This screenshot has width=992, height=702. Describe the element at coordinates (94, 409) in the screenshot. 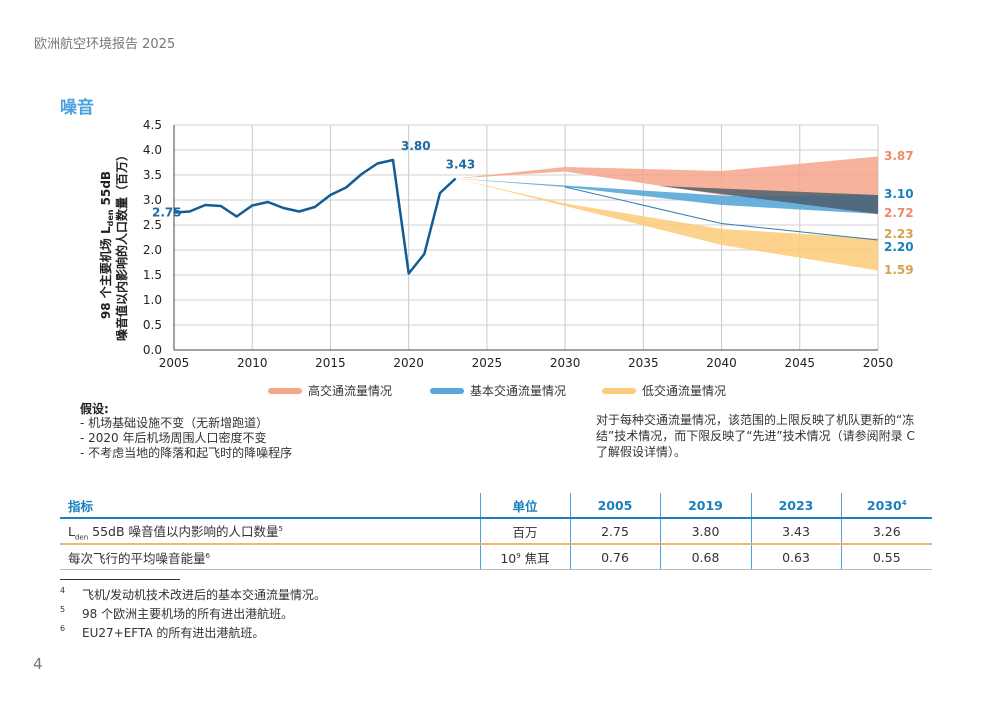

I see `assumptions-title: 假设:` at that location.